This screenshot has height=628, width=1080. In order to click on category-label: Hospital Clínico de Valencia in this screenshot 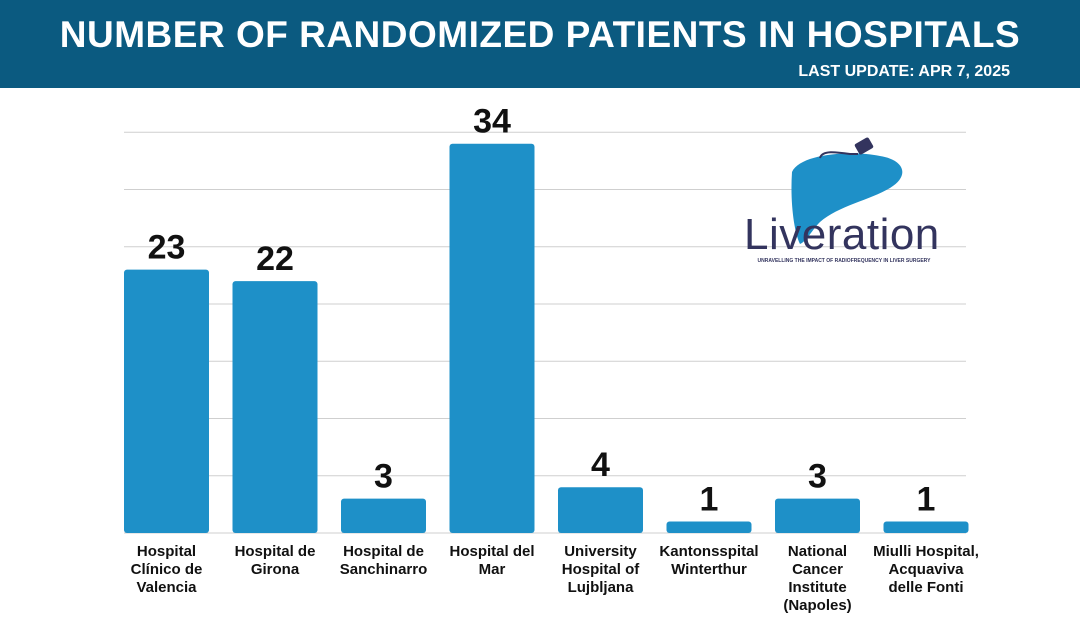, I will do `click(166, 569)`.